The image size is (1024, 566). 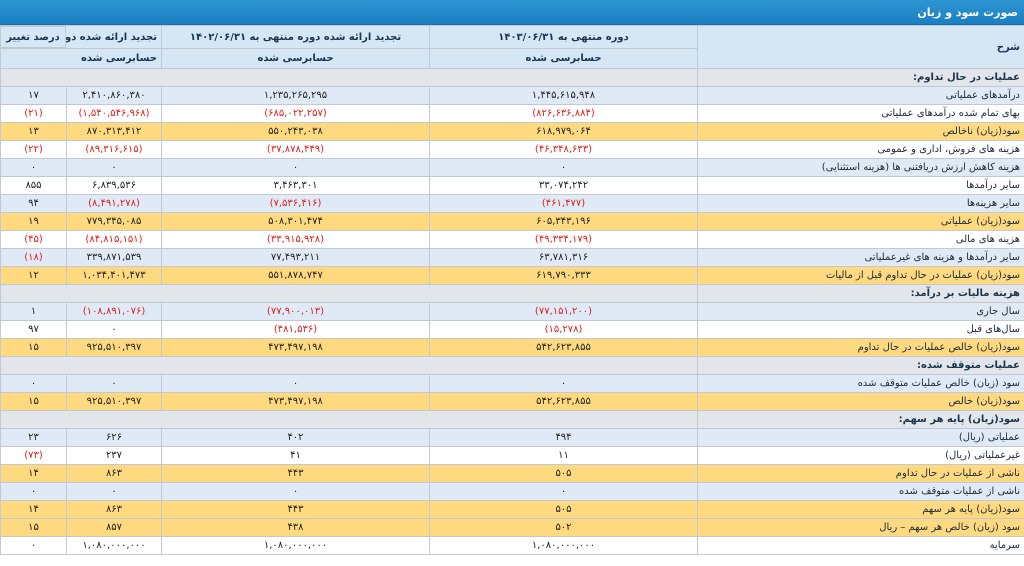 I want to click on row-description: غیرعملیاتی (ریال), so click(x=860, y=455).